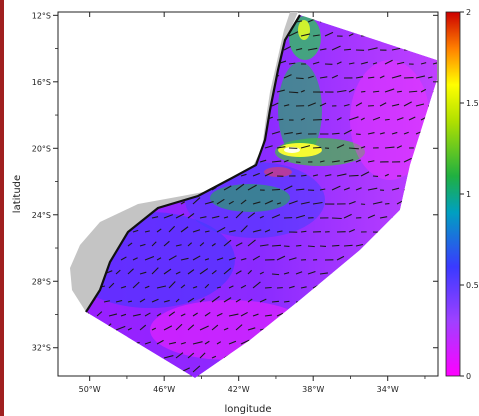  I want to click on colorbar-tick-label: 1.5, so click(472, 103).